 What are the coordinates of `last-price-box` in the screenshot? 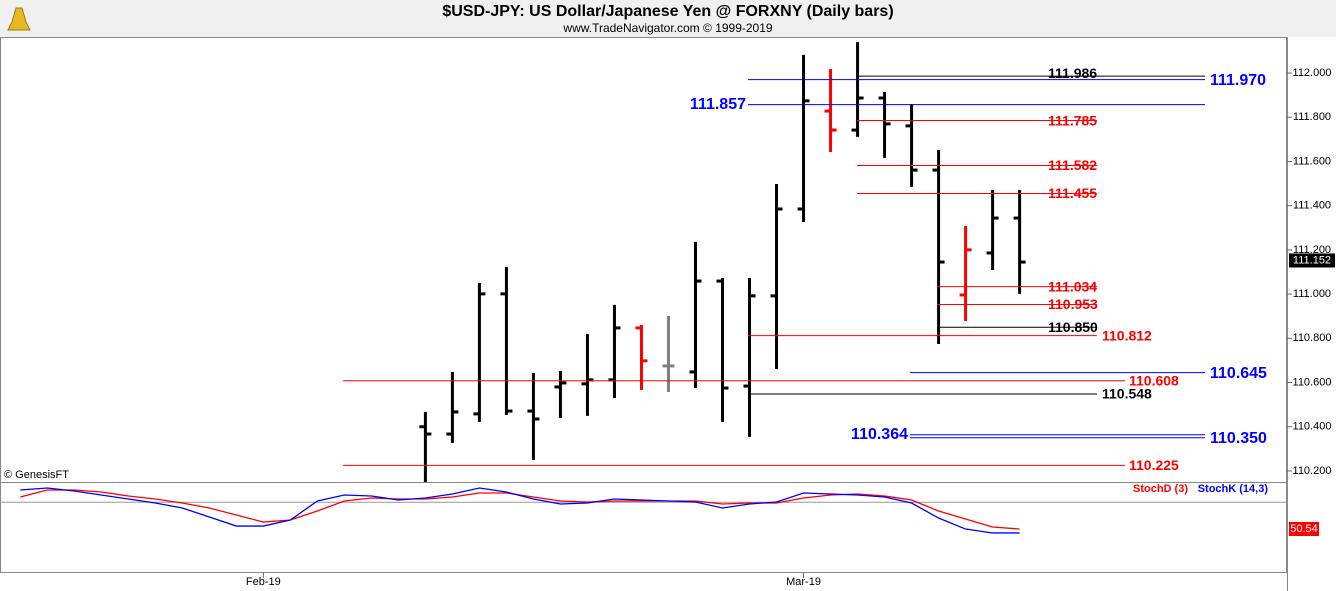 It's located at (1312, 260).